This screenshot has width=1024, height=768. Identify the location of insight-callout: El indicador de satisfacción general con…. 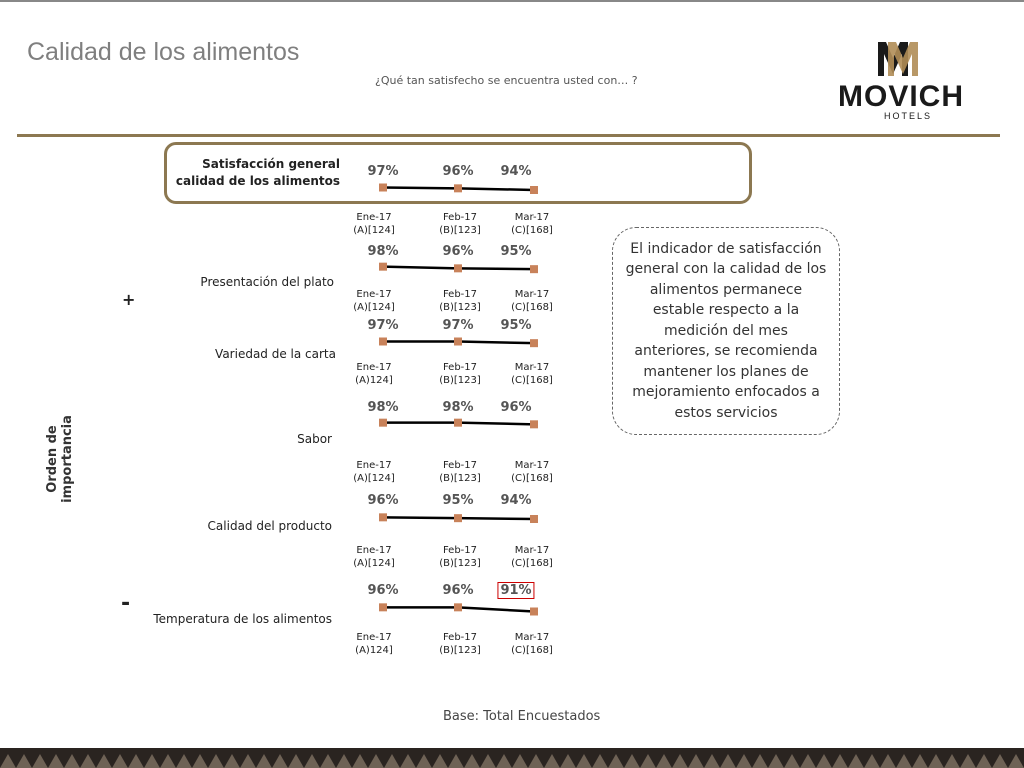
(726, 331).